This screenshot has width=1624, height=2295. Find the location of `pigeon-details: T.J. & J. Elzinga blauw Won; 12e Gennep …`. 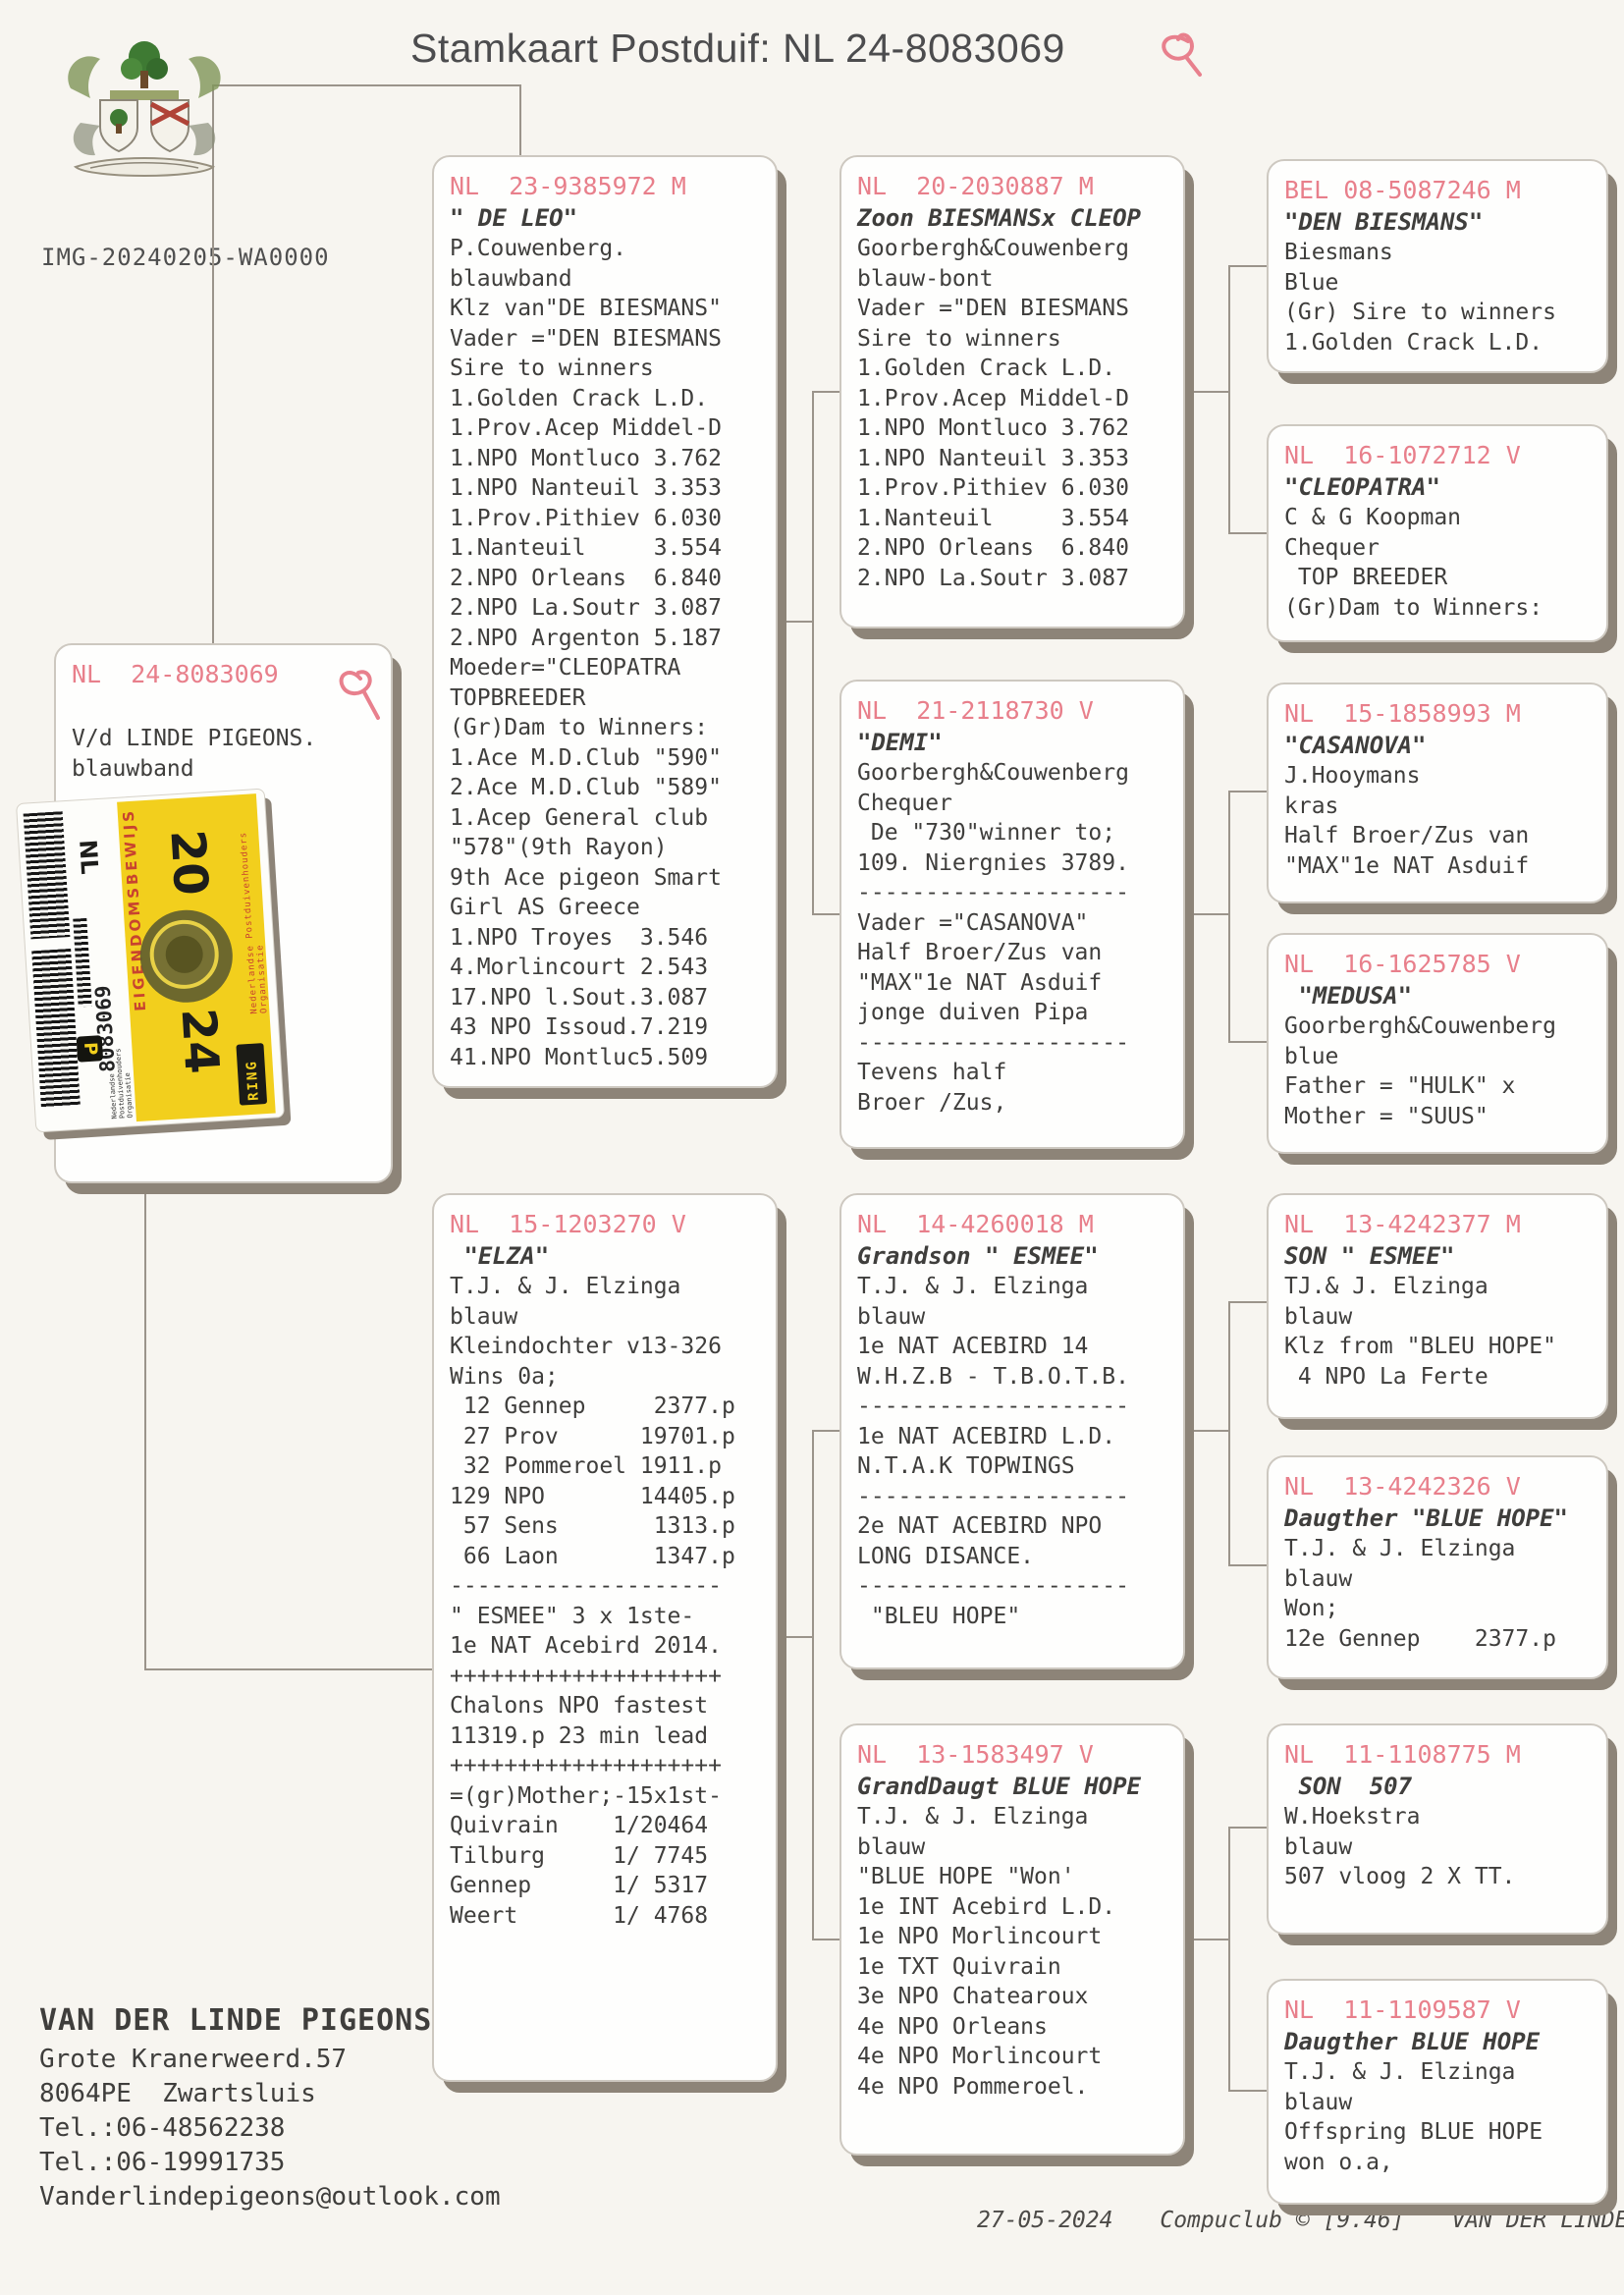

pigeon-details: T.J. & J. Elzinga blauw Won; 12e Gennep … is located at coordinates (1420, 1594).